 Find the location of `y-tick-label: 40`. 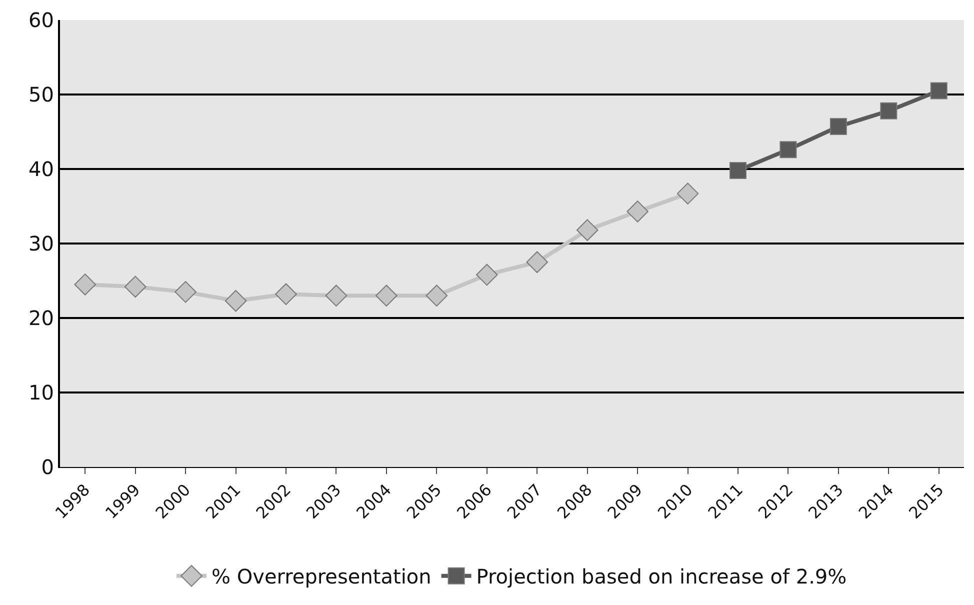

y-tick-label: 40 is located at coordinates (41, 169).